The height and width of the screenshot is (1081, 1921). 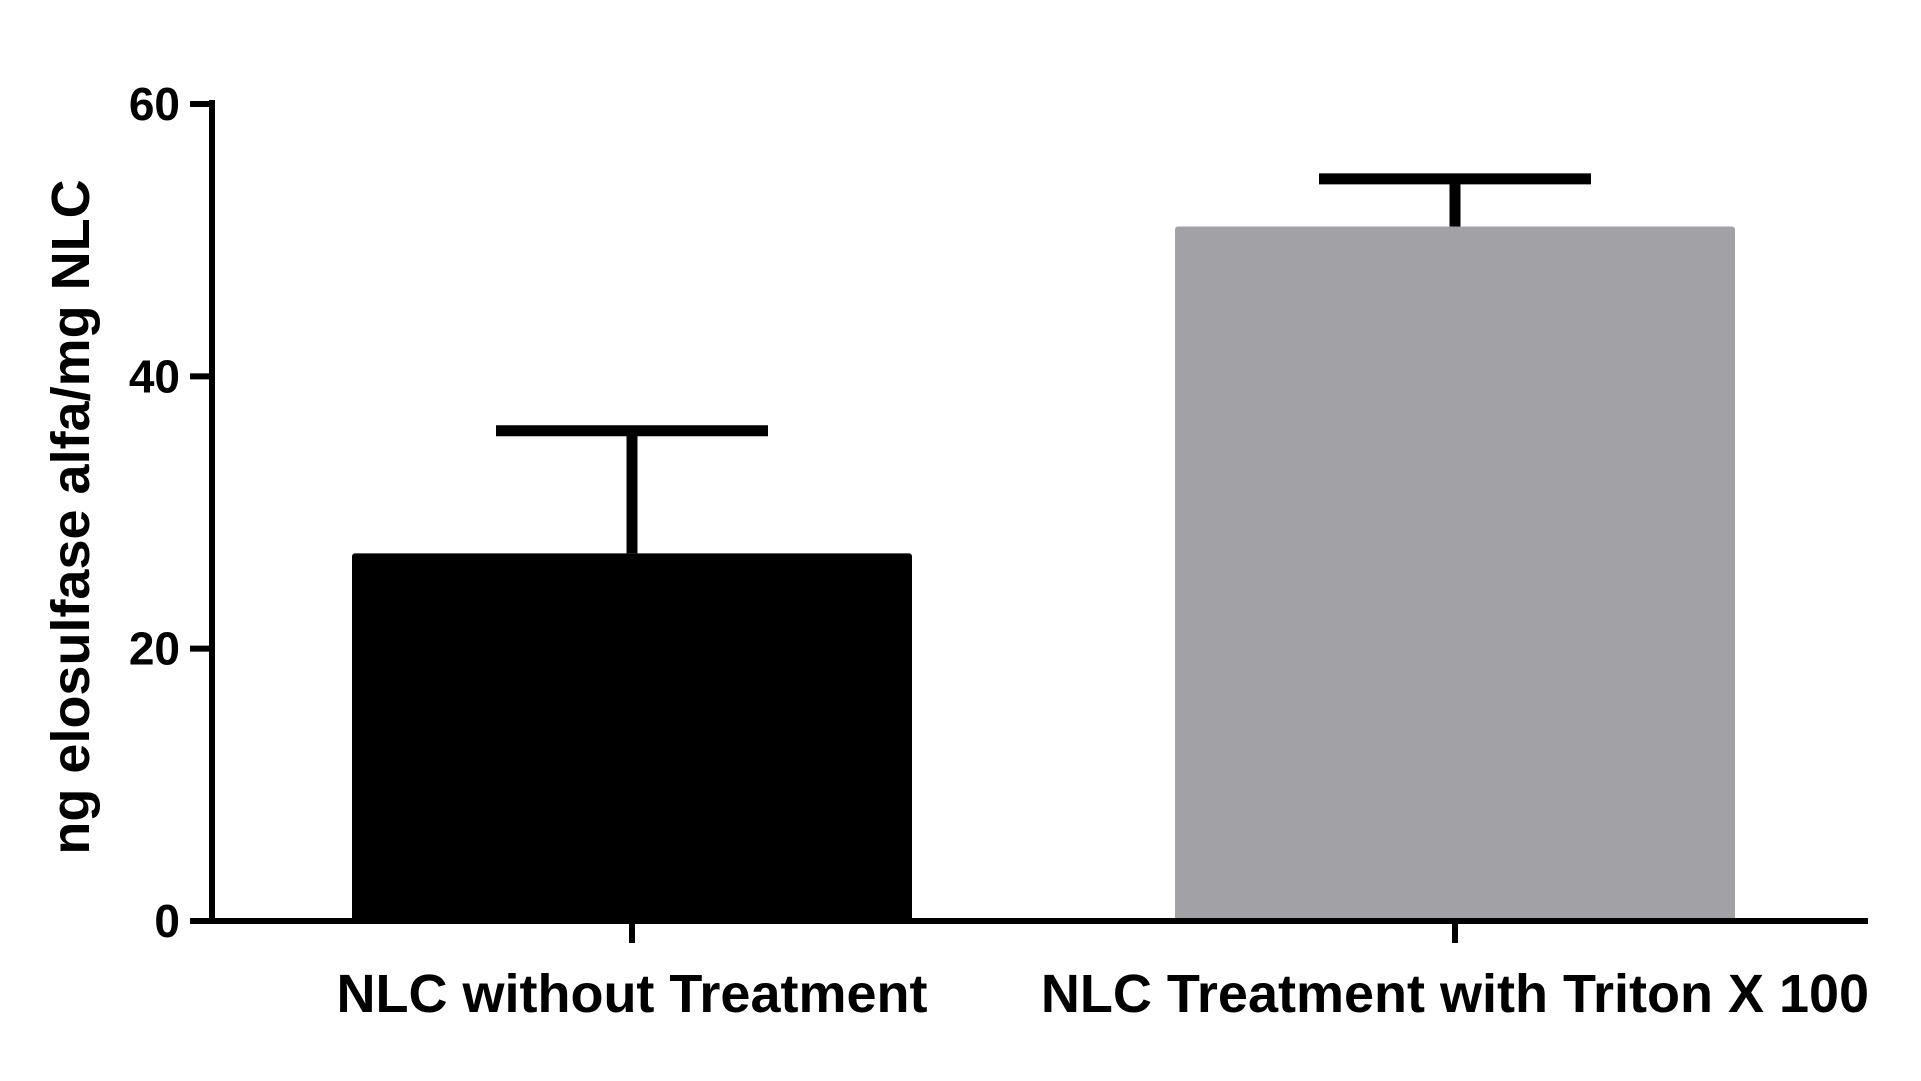 What do you see at coordinates (1455, 994) in the screenshot?
I see `x-tick-label-2: NLC Treatment with Triton X 100` at bounding box center [1455, 994].